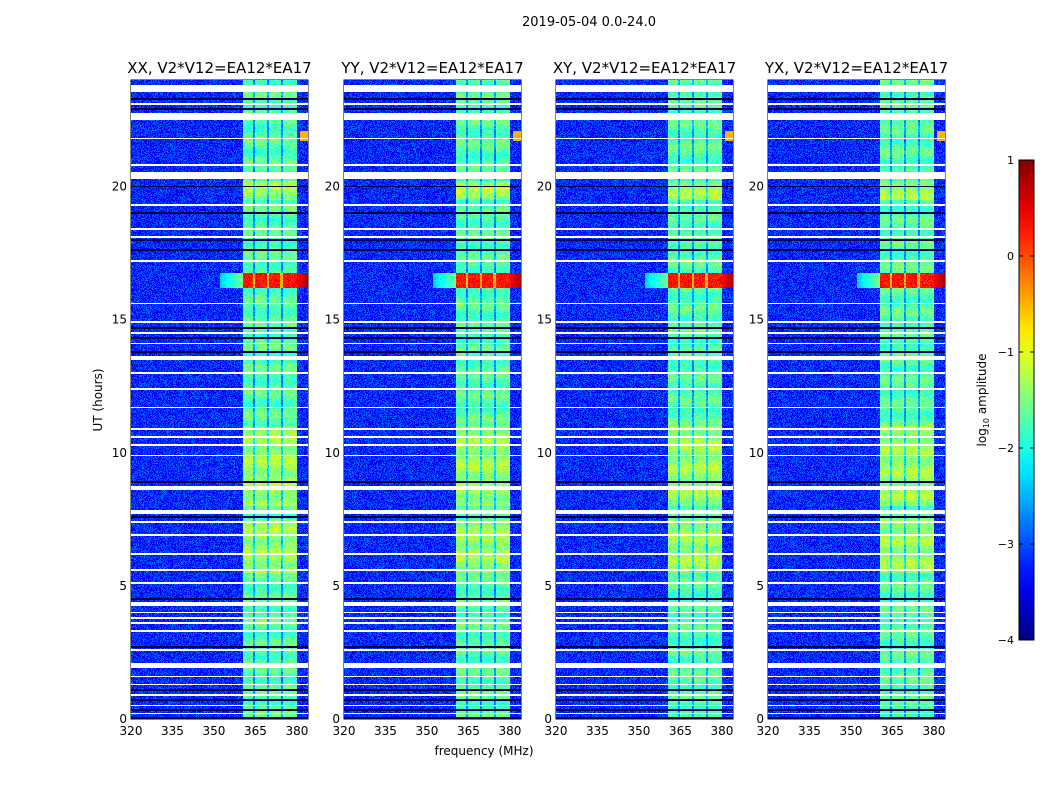 This screenshot has width=1050, height=800. What do you see at coordinates (1010, 160) in the screenshot?
I see `colorbar-tick-label: 1` at bounding box center [1010, 160].